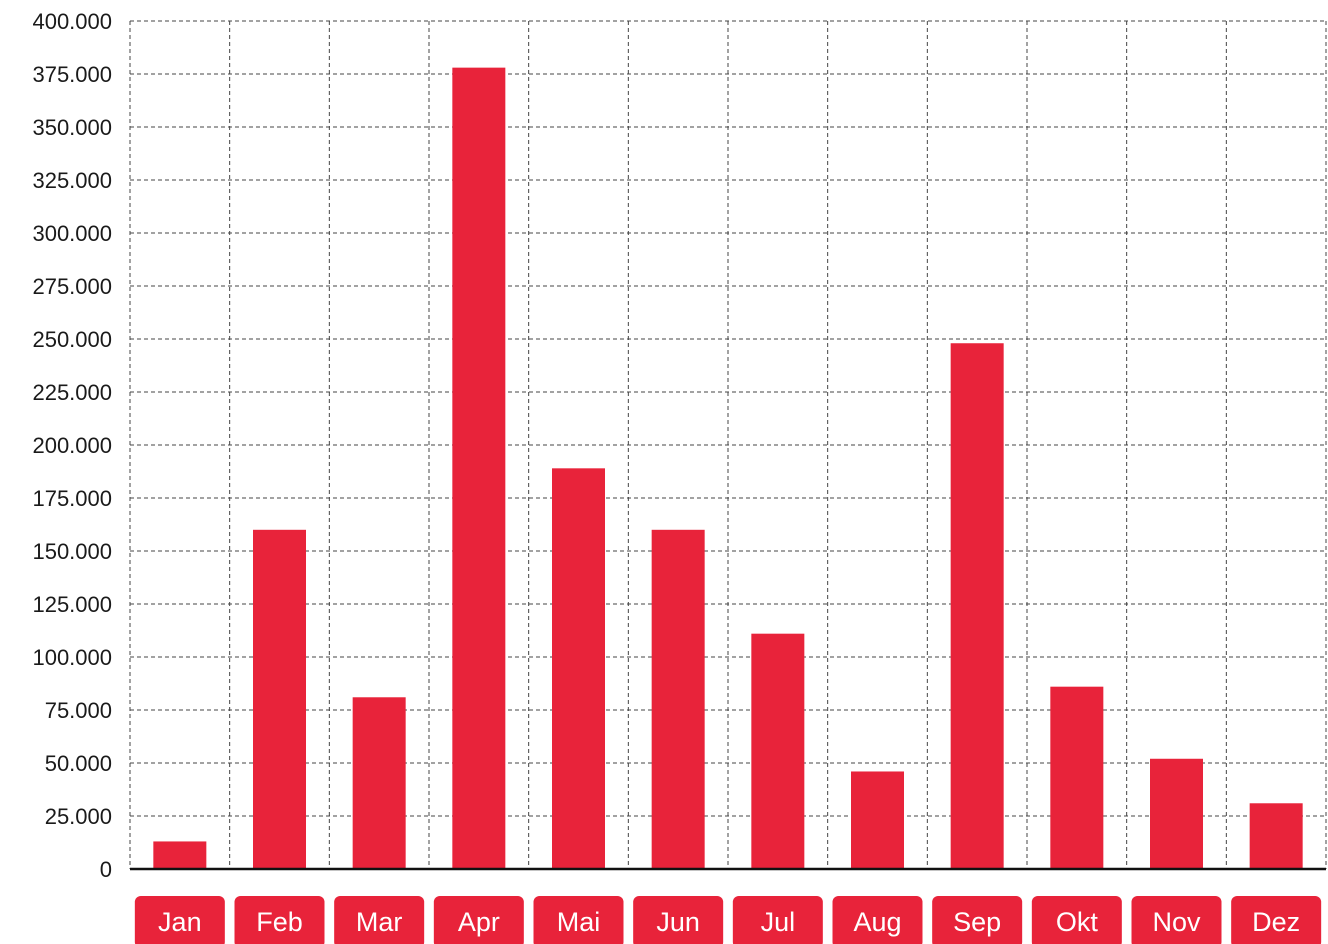  Describe the element at coordinates (877, 820) in the screenshot. I see `bar-aug` at that location.